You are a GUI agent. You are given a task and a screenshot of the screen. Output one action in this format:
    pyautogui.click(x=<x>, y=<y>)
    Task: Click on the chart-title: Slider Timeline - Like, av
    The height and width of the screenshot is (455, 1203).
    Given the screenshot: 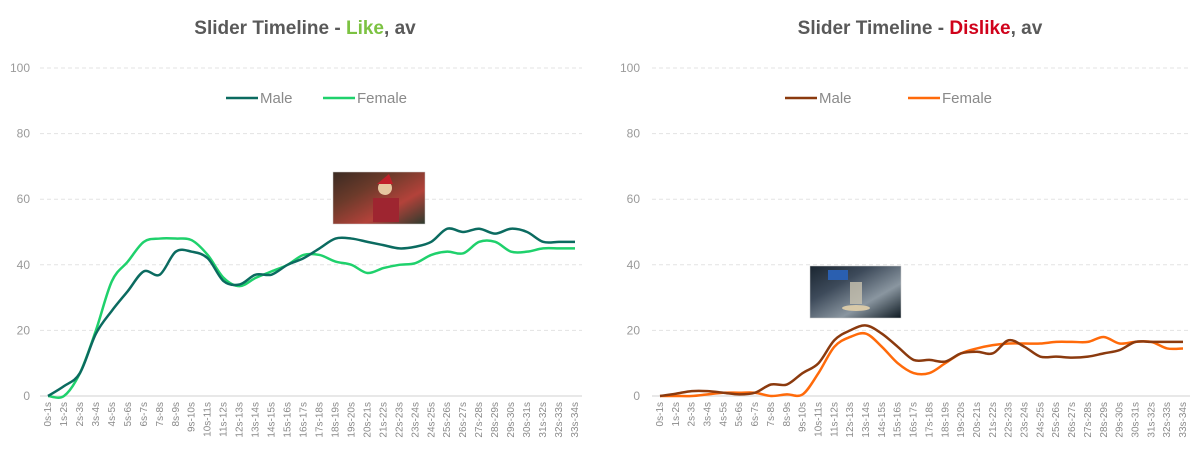 What is the action you would take?
    pyautogui.click(x=305, y=28)
    